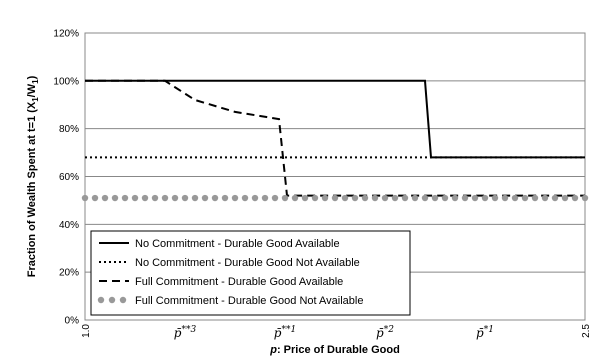  I want to click on legend-box, so click(250, 273).